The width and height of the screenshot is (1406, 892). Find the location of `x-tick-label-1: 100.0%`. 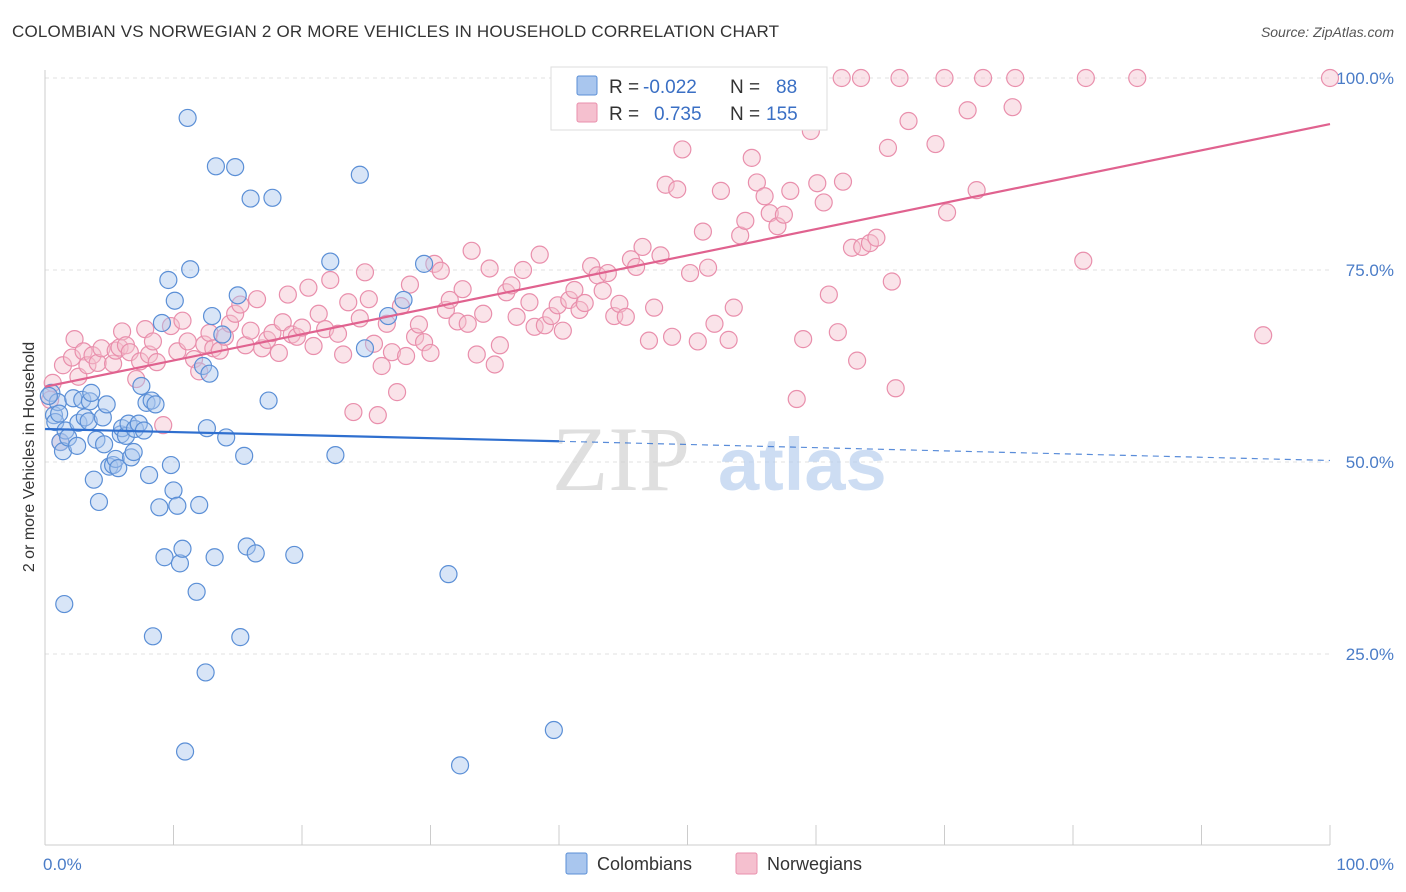

x-tick-label-1: 100.0% is located at coordinates (1365, 864).